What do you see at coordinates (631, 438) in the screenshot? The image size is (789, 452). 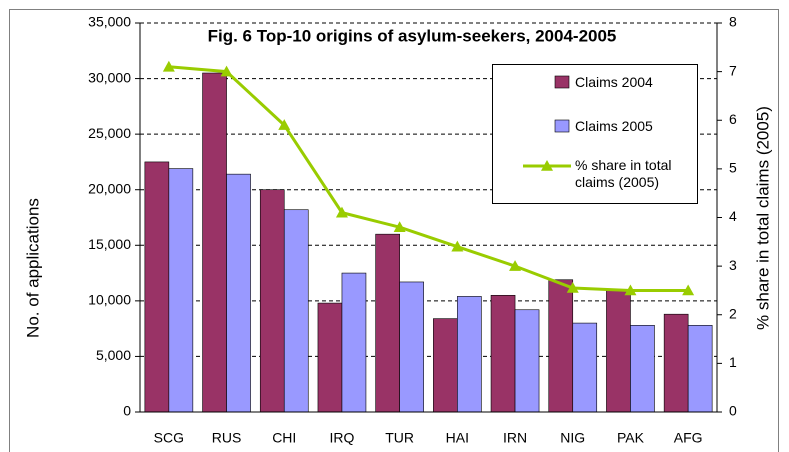 I see `x-tick-label: PAK` at bounding box center [631, 438].